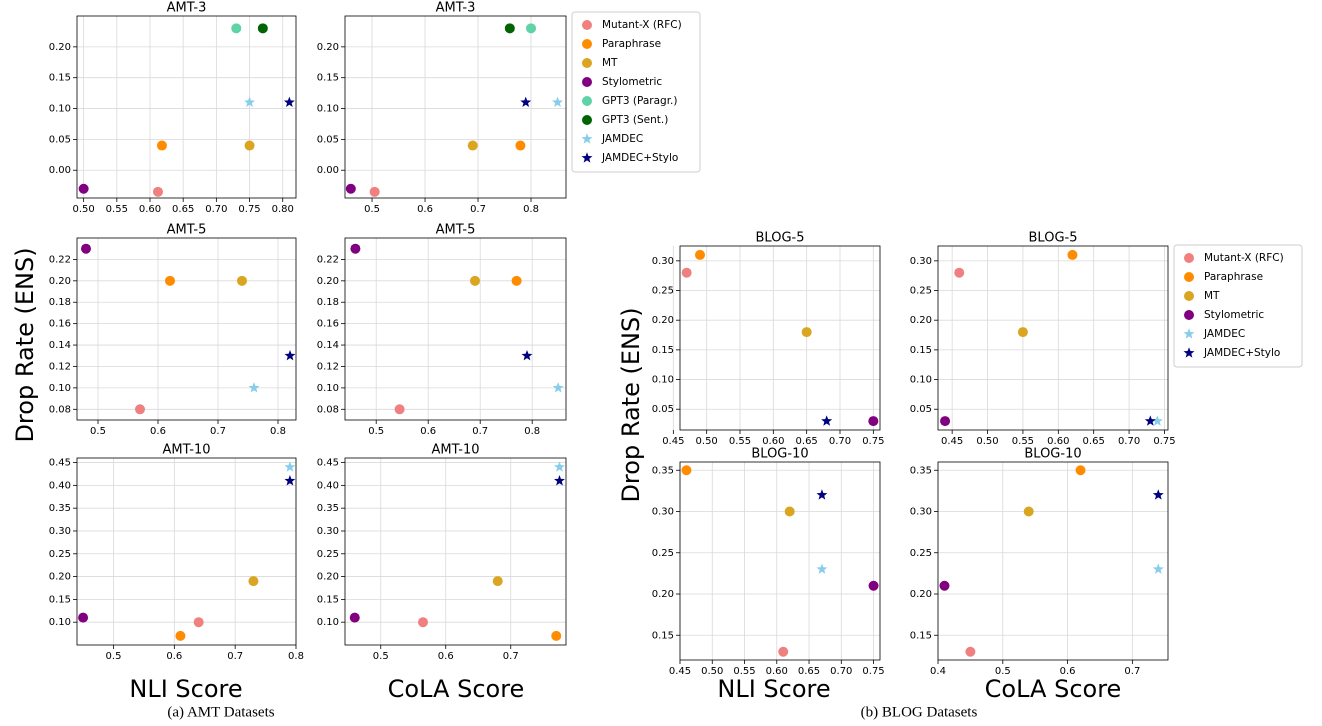  Describe the element at coordinates (807, 441) in the screenshot. I see `x-tick-label: 0.65` at that location.